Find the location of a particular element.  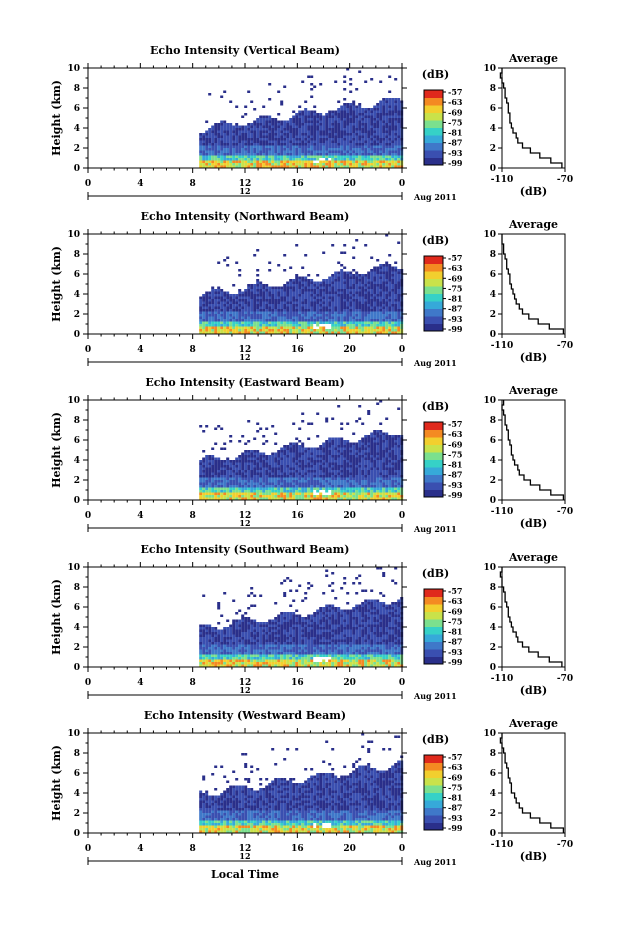

colorbar-tick-label: -93 is located at coordinates (455, 153).